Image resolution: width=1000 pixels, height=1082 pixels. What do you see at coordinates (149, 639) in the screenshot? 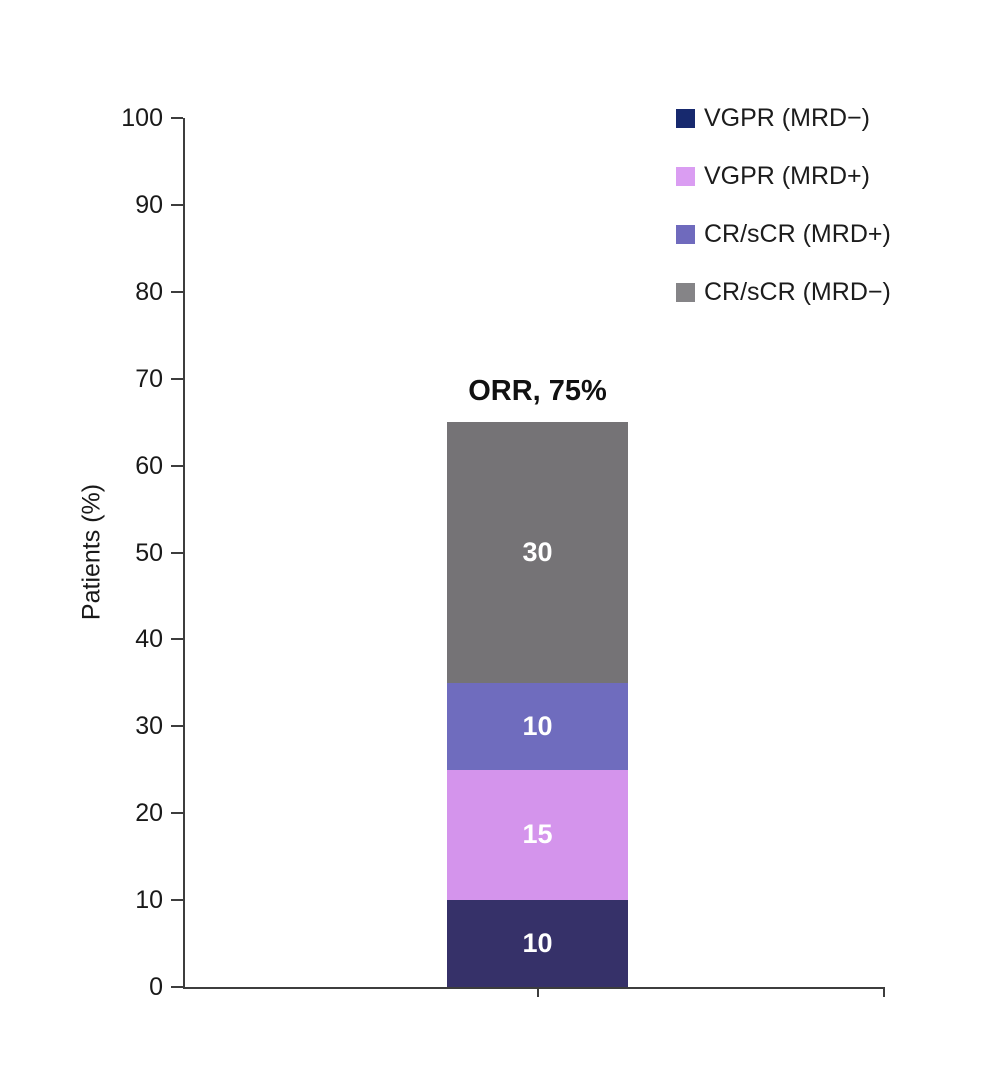
I see `y-axis-tick-label: 40` at bounding box center [149, 639].